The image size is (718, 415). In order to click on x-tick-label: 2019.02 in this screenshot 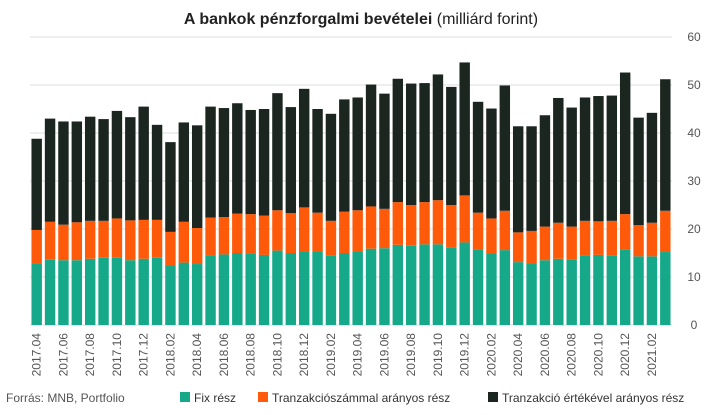, I will do `click(331, 355)`.